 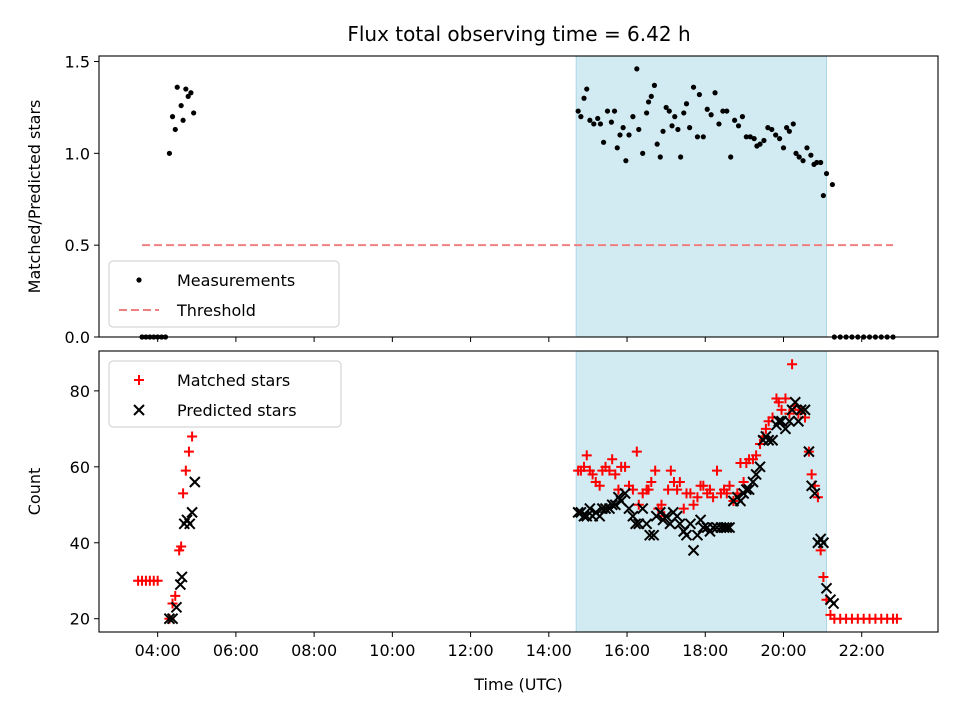 What do you see at coordinates (80, 391) in the screenshot?
I see `y-tick-label: 80` at bounding box center [80, 391].